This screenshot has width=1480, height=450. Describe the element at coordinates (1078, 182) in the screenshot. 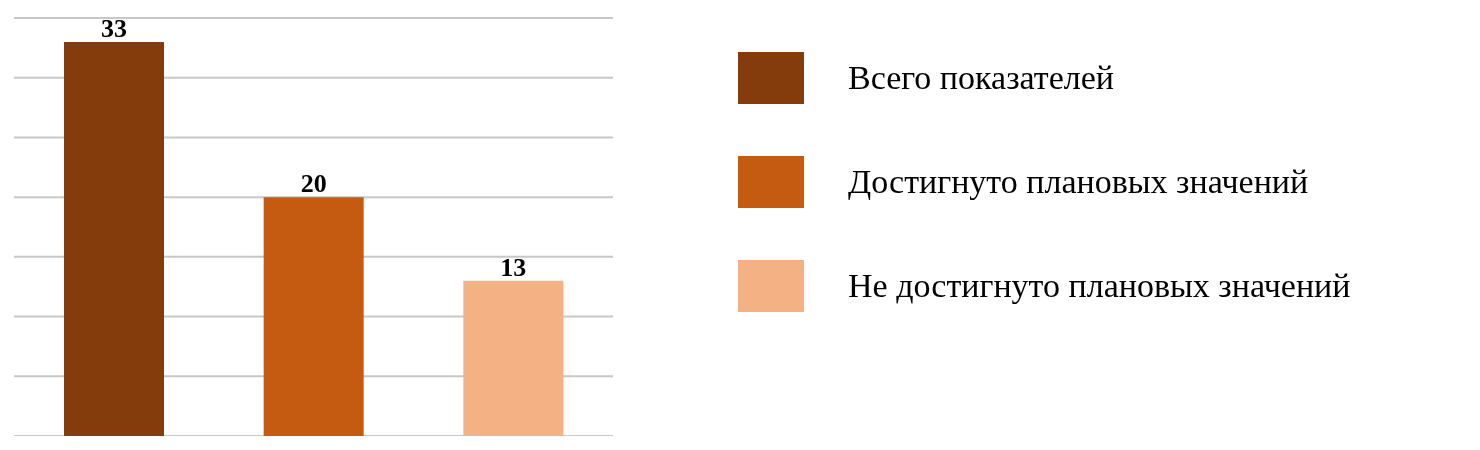

I see `legend-label: Достигнуто плановых значений` at that location.